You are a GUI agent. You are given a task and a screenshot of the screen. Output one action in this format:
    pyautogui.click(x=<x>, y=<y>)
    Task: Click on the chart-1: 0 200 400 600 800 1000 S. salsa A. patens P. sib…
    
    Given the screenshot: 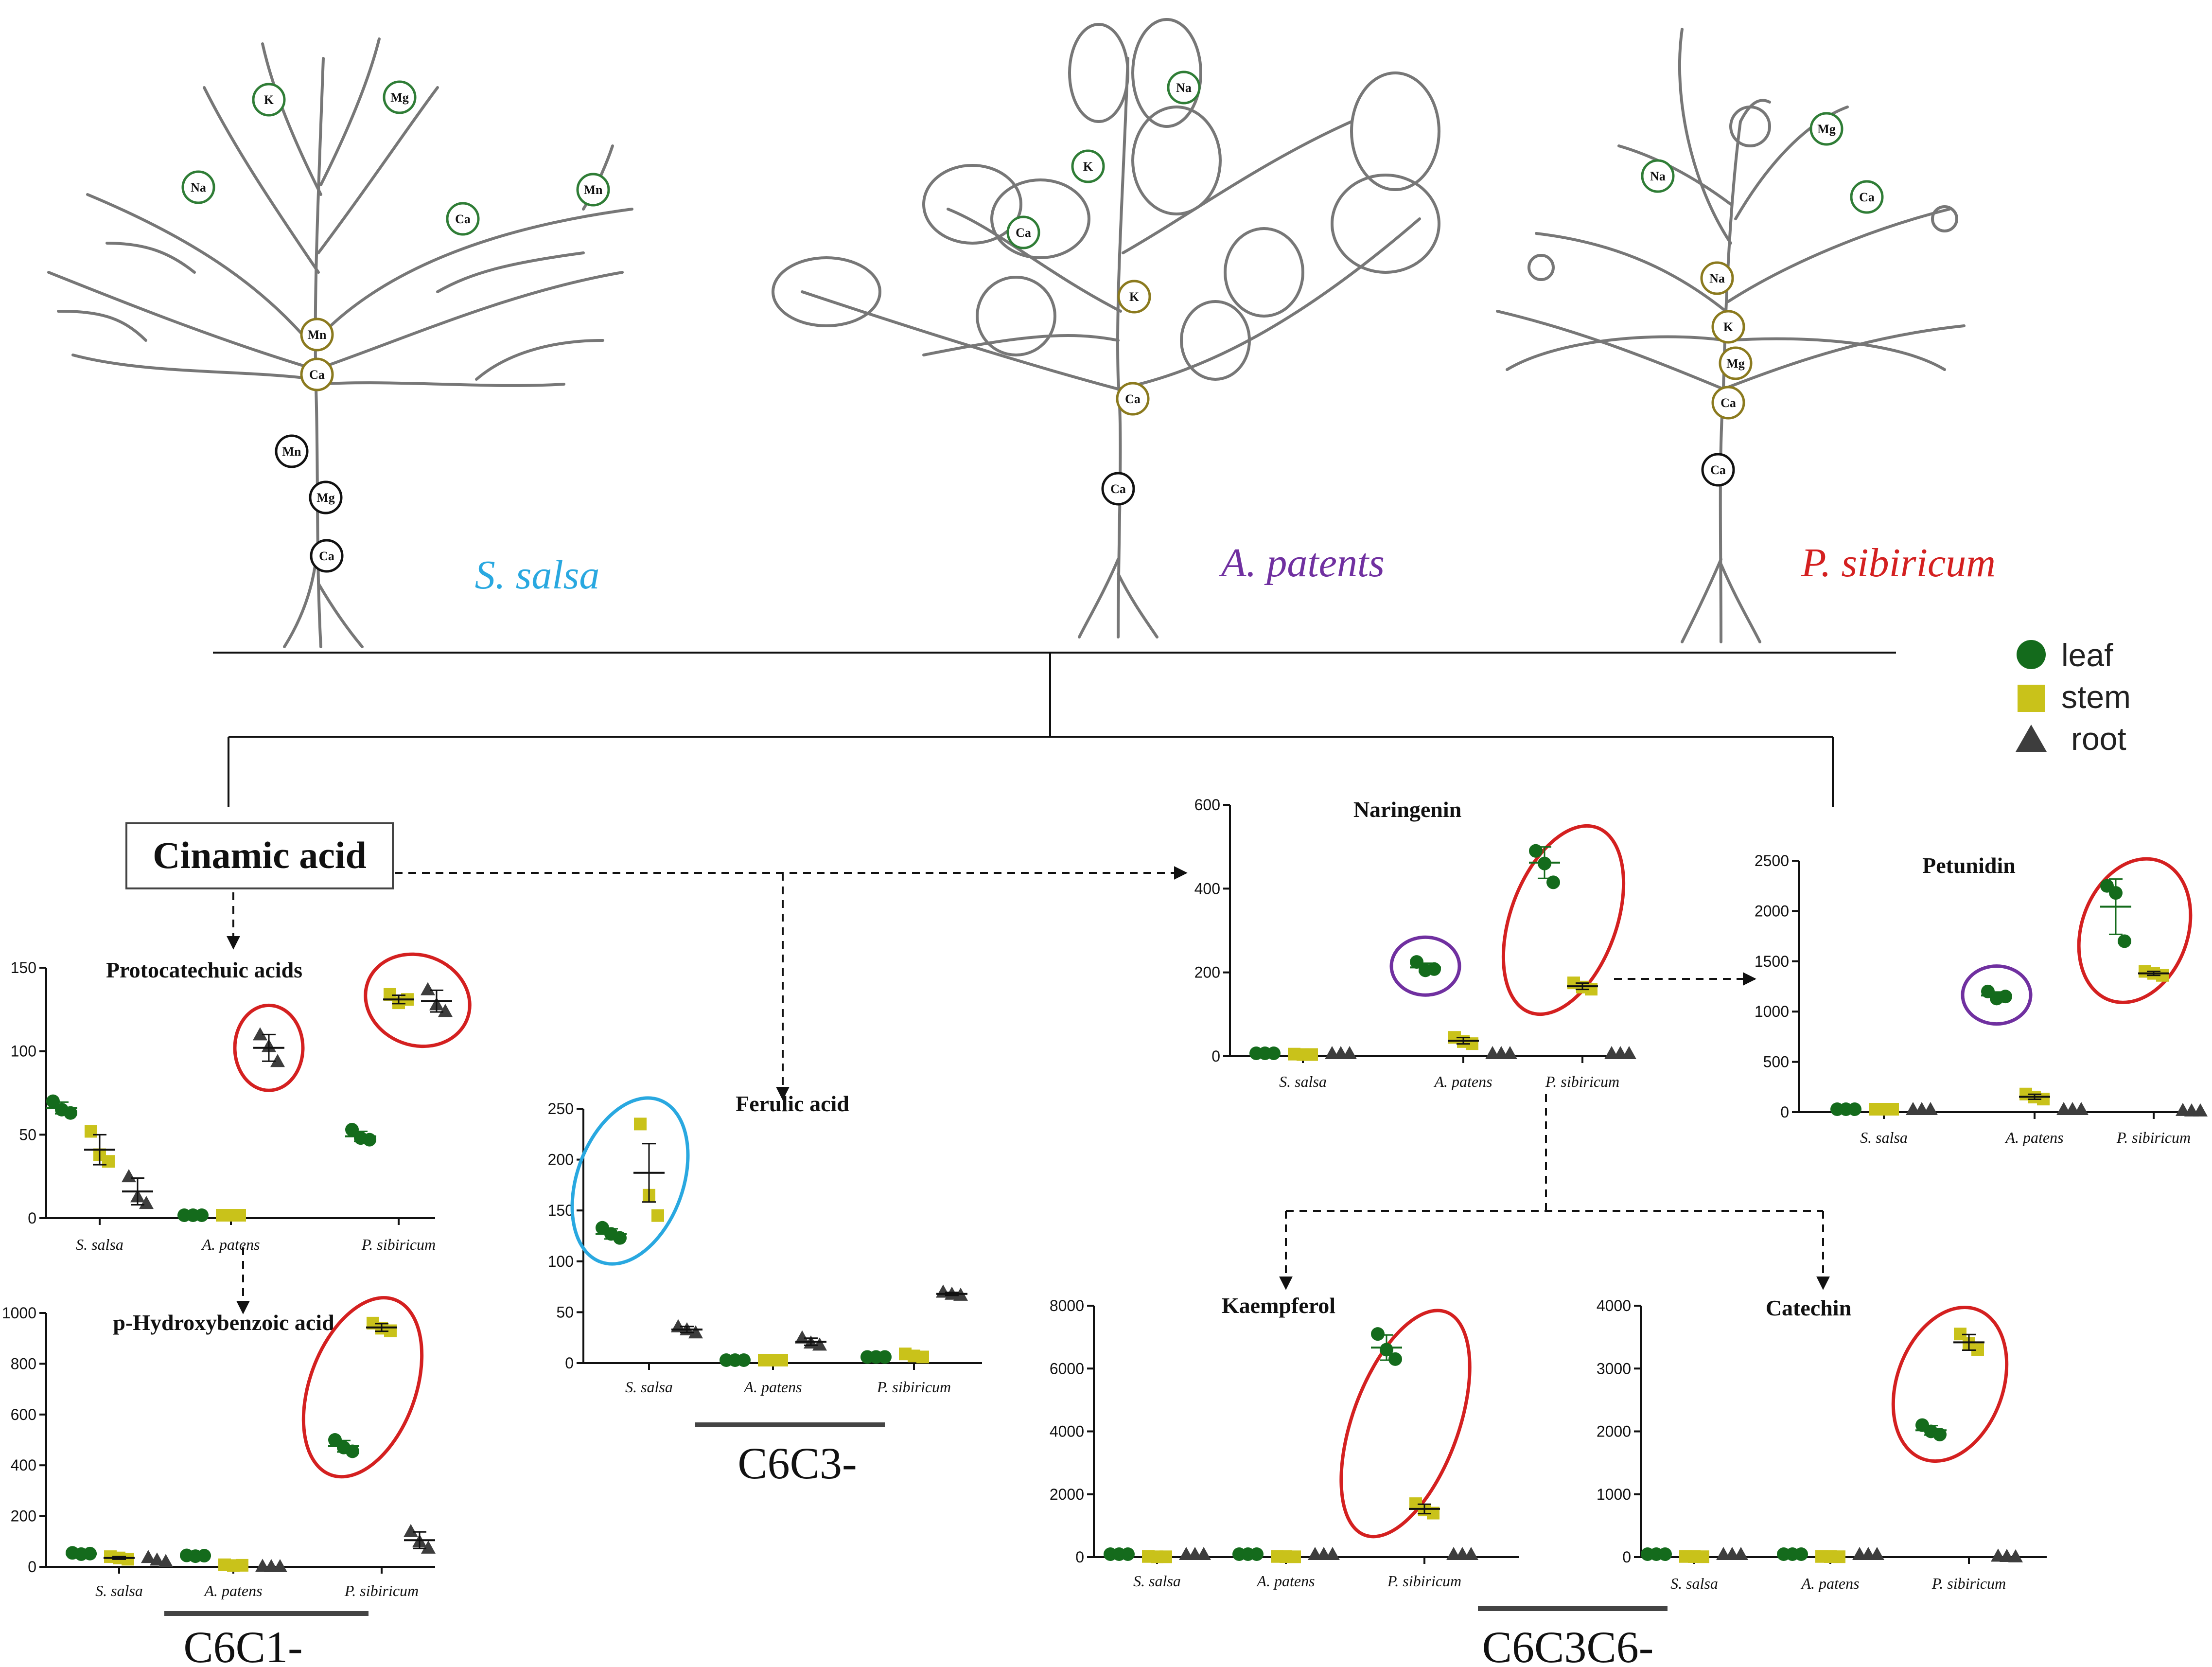 What is the action you would take?
    pyautogui.click(x=219, y=1447)
    